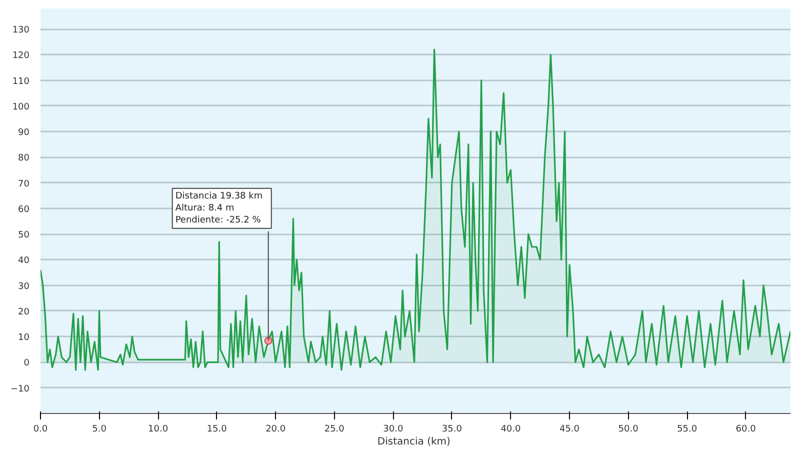 The width and height of the screenshot is (800, 450). I want to click on y-tick-label: 60, so click(24, 209).